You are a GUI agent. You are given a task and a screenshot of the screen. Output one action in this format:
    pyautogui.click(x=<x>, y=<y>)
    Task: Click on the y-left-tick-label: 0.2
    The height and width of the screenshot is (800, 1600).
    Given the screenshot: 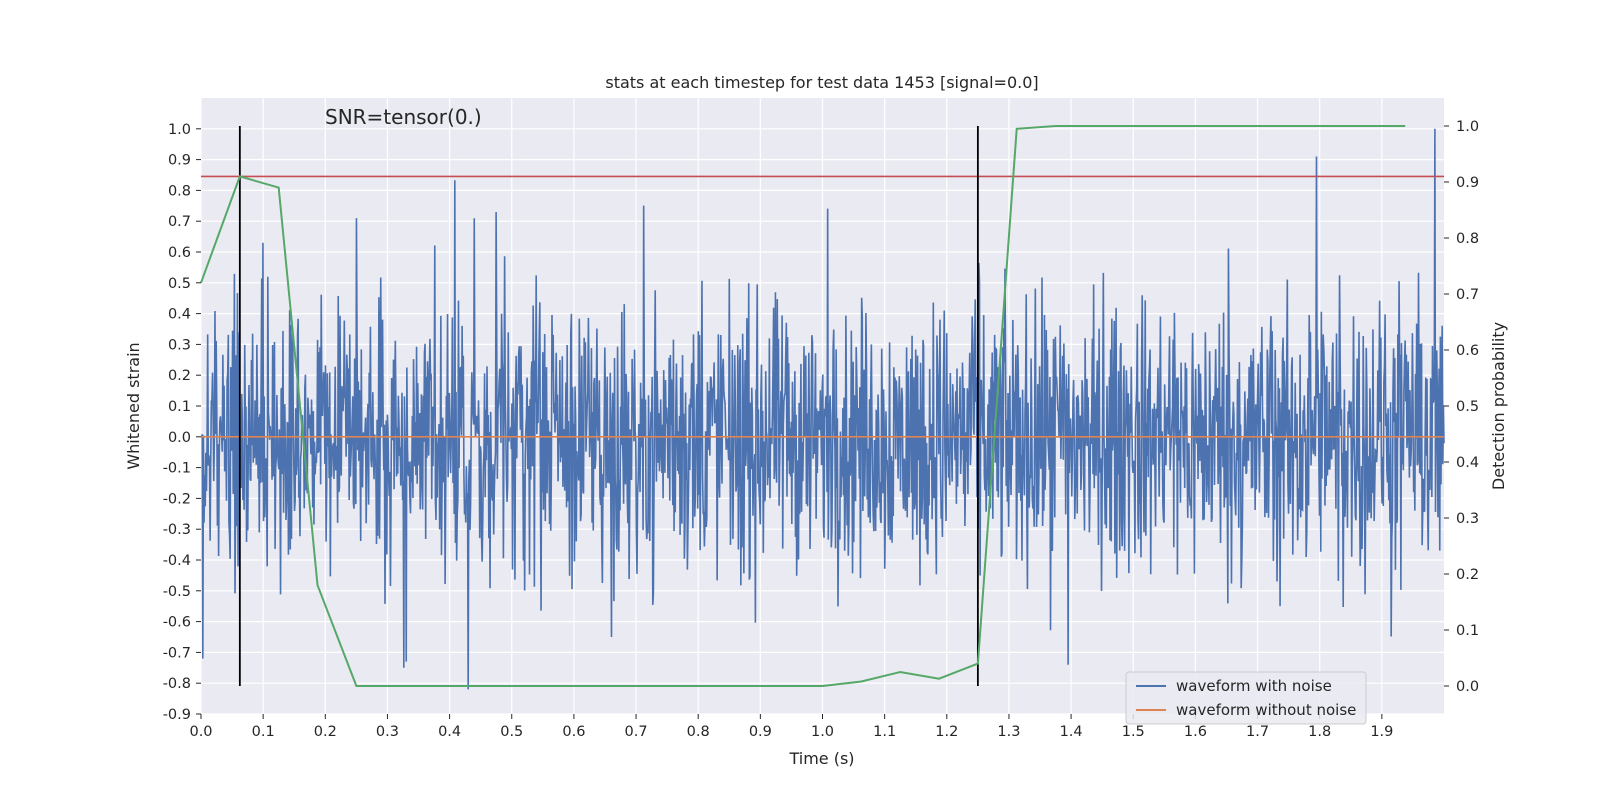 What is the action you would take?
    pyautogui.click(x=179, y=376)
    